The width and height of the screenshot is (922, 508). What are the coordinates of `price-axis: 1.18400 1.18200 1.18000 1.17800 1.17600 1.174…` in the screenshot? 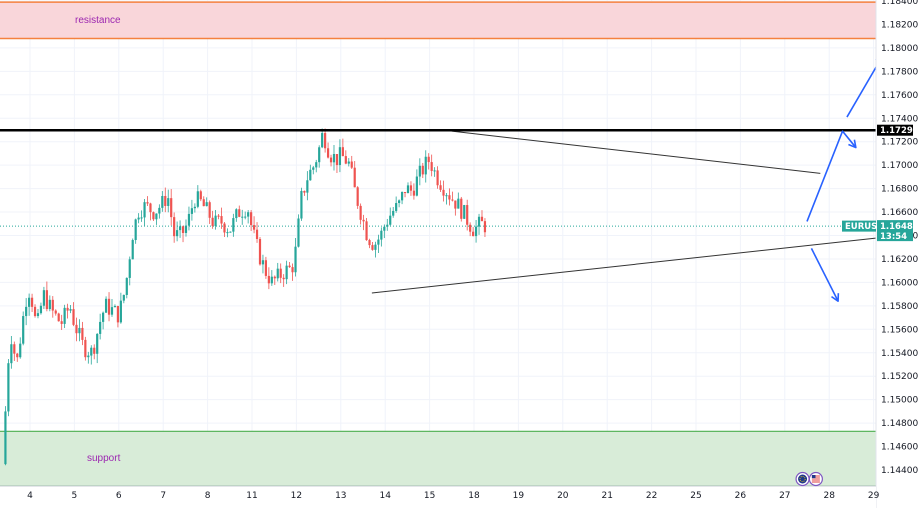 It's located at (898, 254).